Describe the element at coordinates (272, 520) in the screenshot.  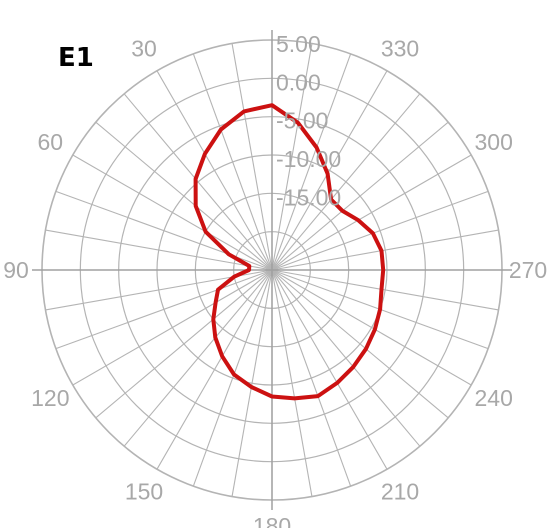
I see `angle-tick-label: 180` at that location.